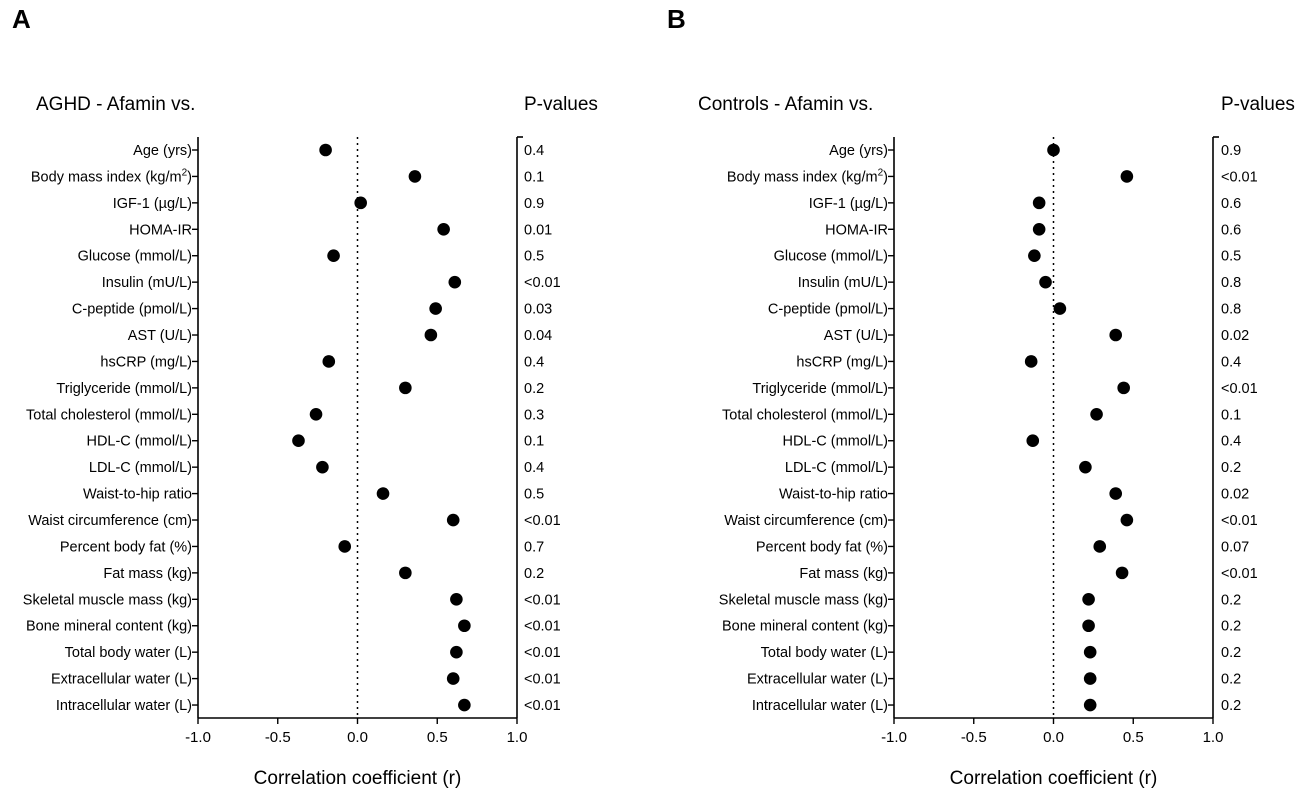 The height and width of the screenshot is (793, 1299). Describe the element at coordinates (856, 230) in the screenshot. I see `panel-b-category-label: HOMA-IR` at that location.